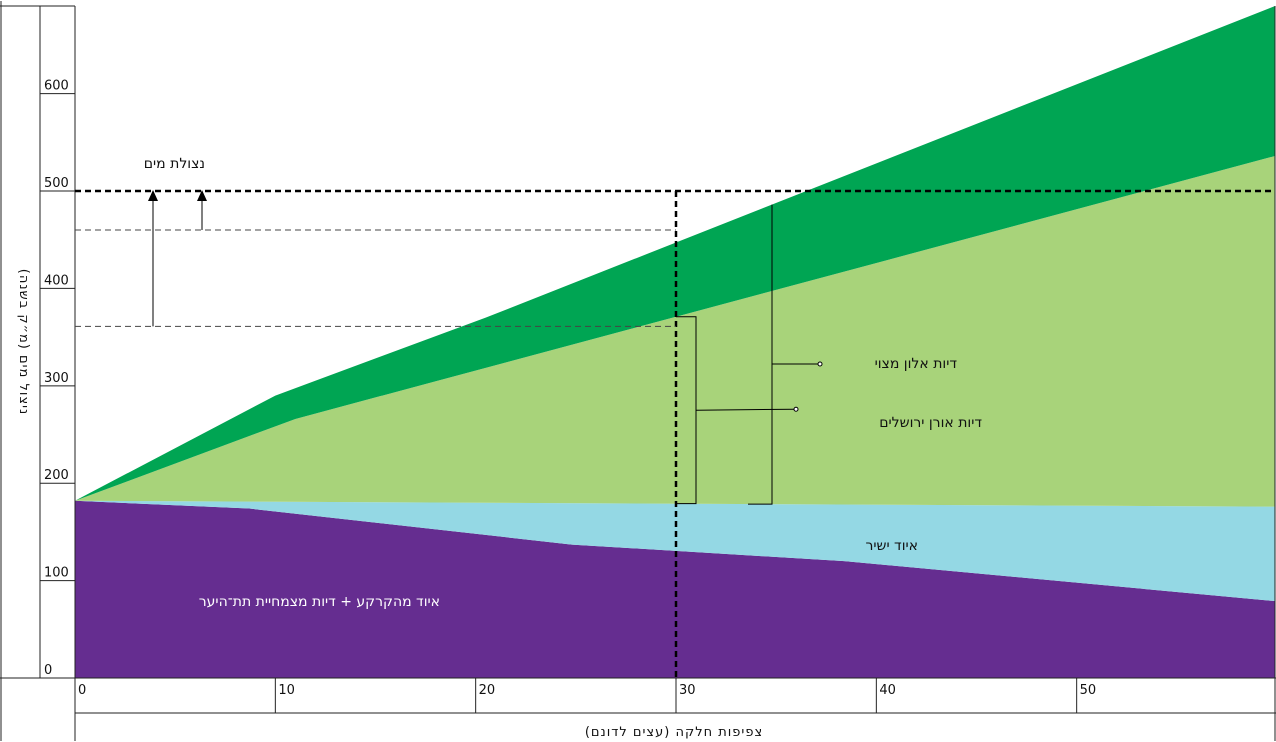  What do you see at coordinates (202, 196) in the screenshot?
I see `arrow-short-head` at bounding box center [202, 196].